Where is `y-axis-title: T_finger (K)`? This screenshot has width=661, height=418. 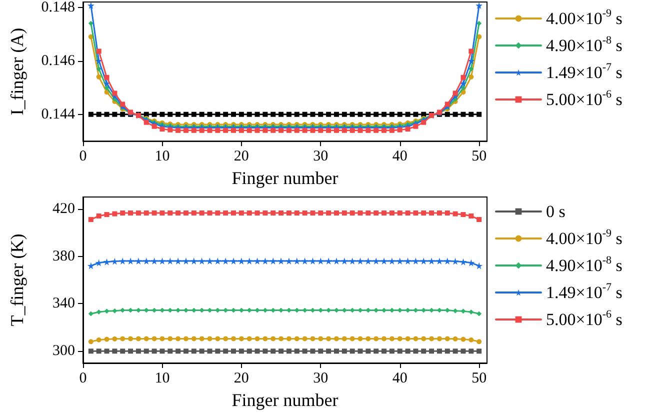
y-axis-title: T_finger (K) is located at coordinates (17, 280).